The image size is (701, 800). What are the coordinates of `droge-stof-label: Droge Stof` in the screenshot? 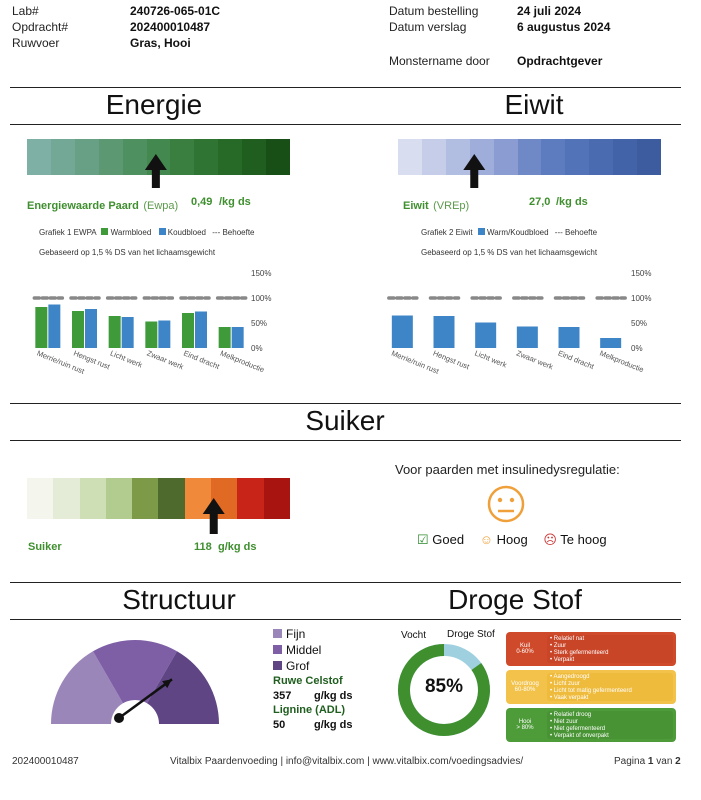 It's located at (471, 634).